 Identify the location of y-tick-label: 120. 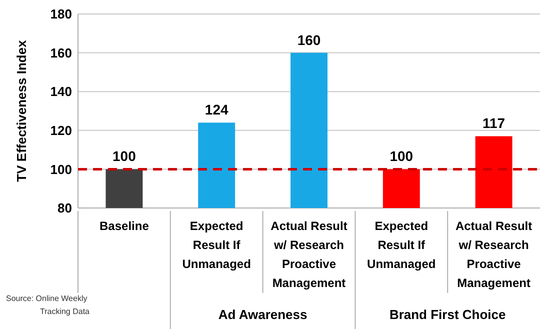
(61, 130).